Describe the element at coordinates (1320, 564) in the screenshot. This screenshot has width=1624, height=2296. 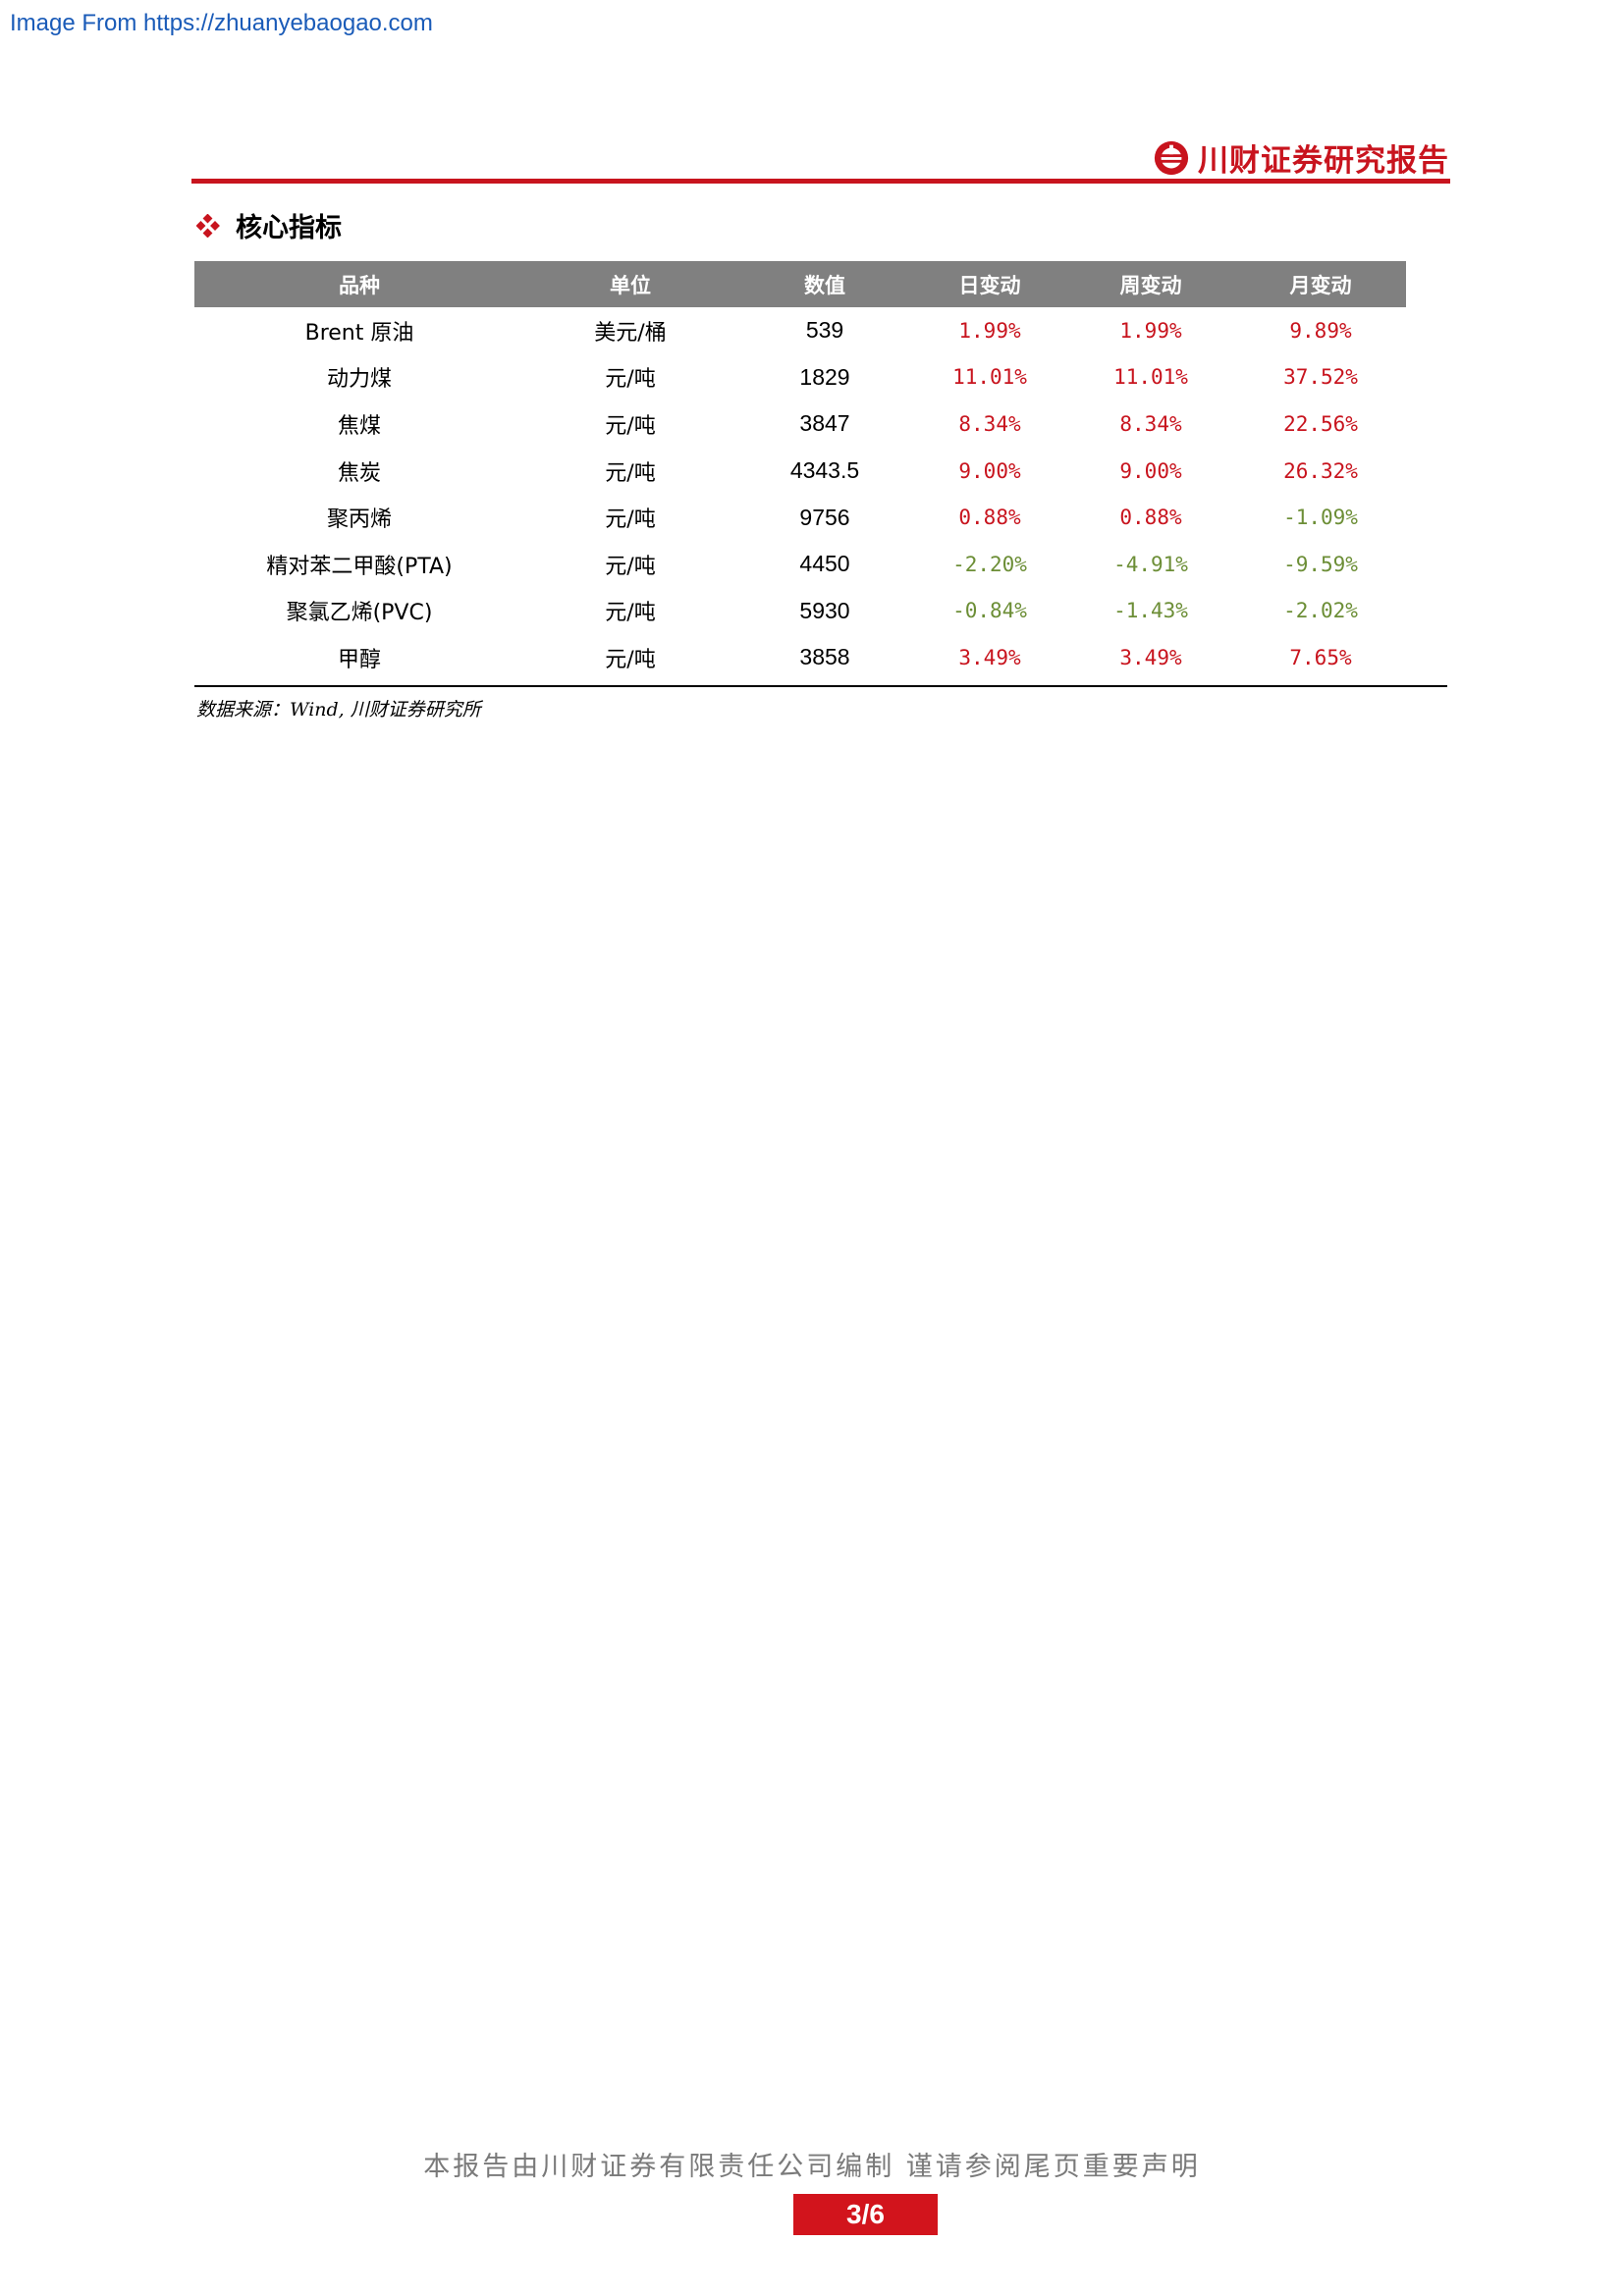
I see `cell-monthly-change: -9.59%` at that location.